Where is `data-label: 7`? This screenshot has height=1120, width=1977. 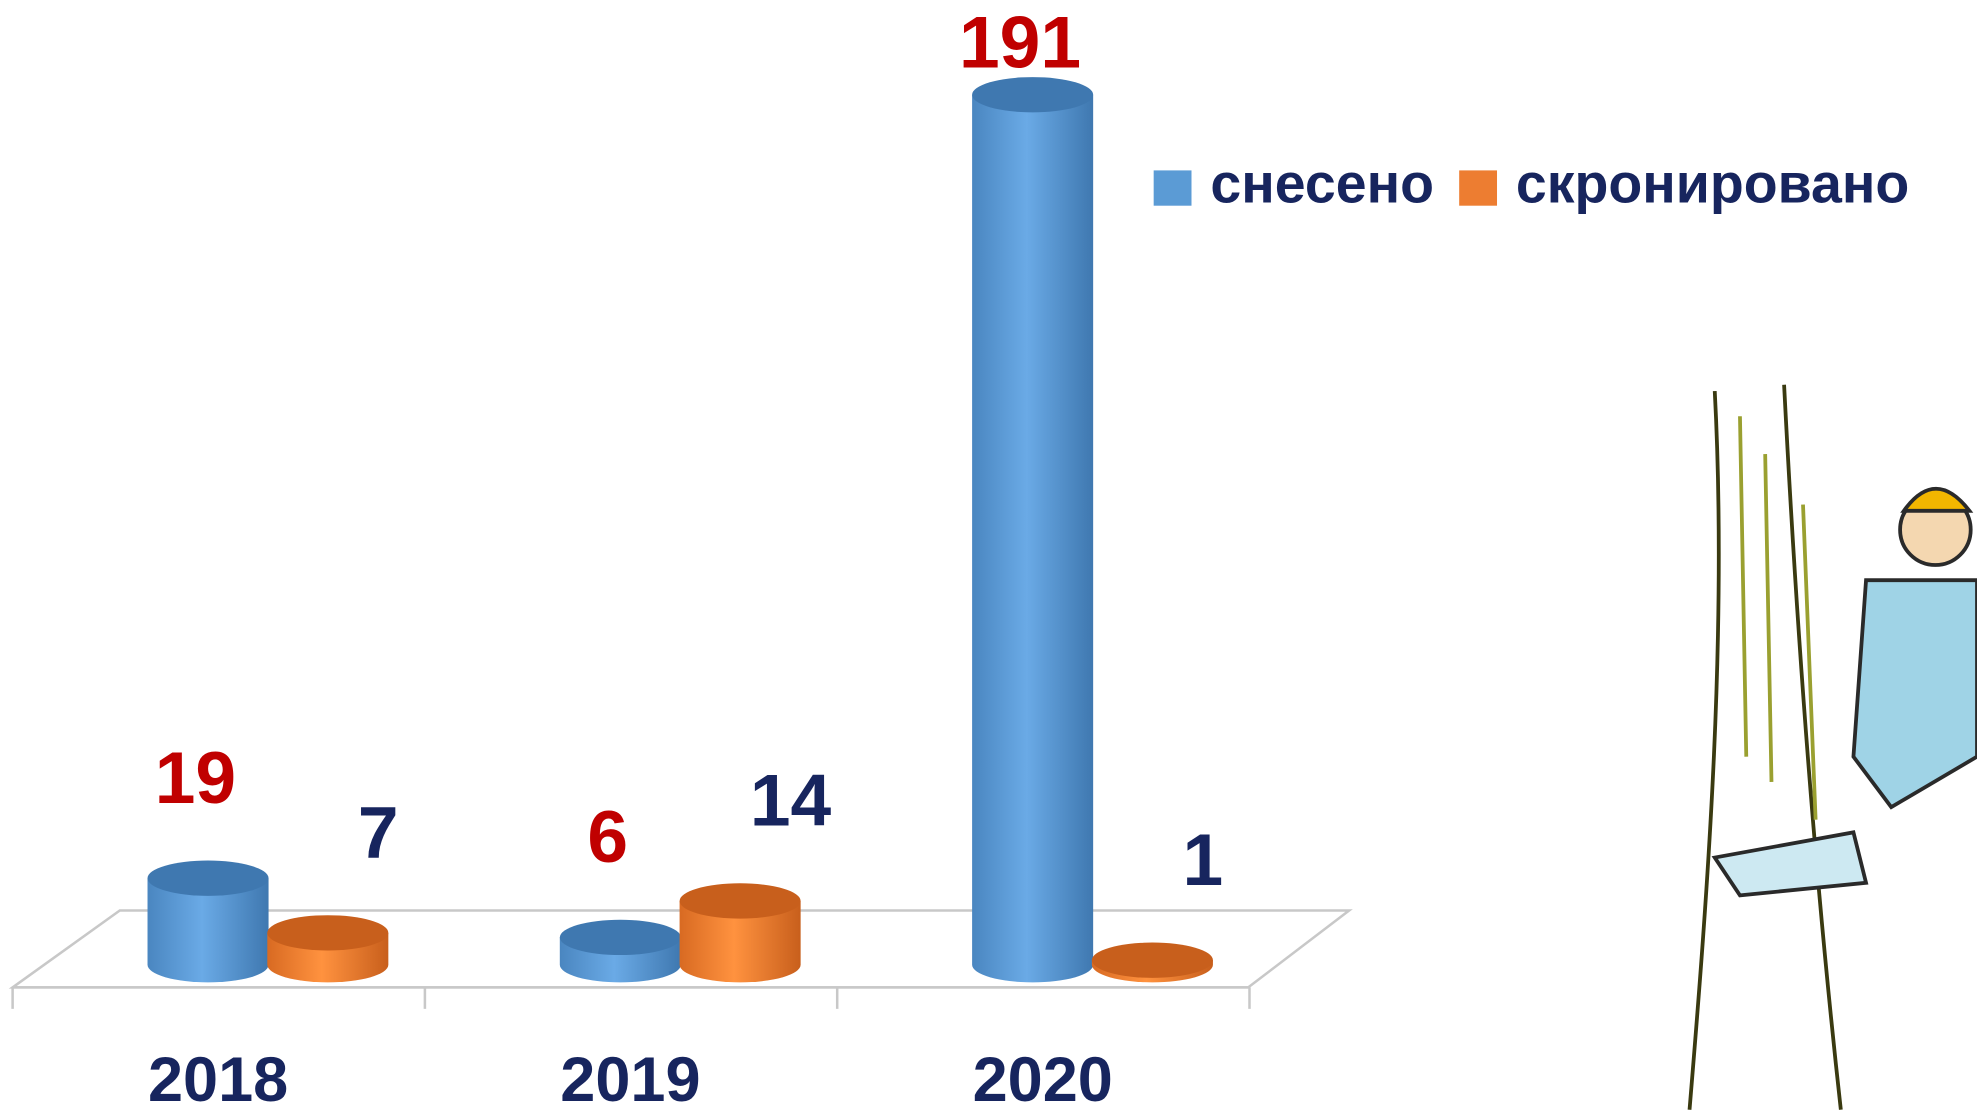 data-label: 7 is located at coordinates (378, 833).